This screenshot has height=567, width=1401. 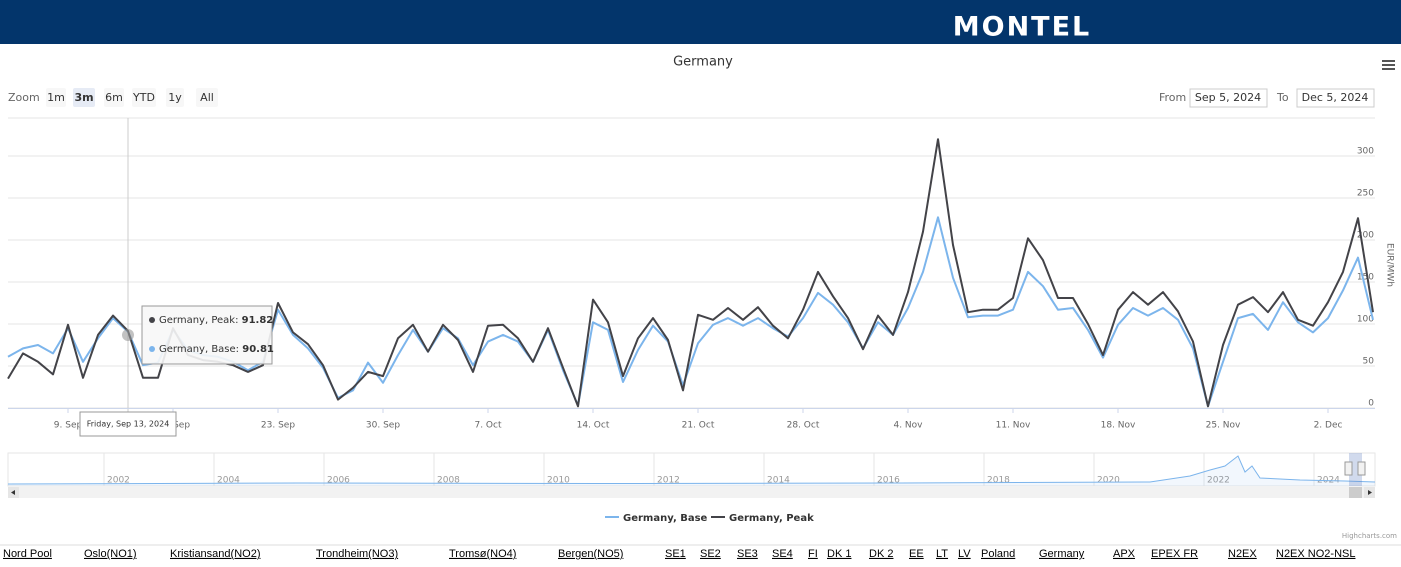 I want to click on navigator-year: 2012, so click(x=668, y=481).